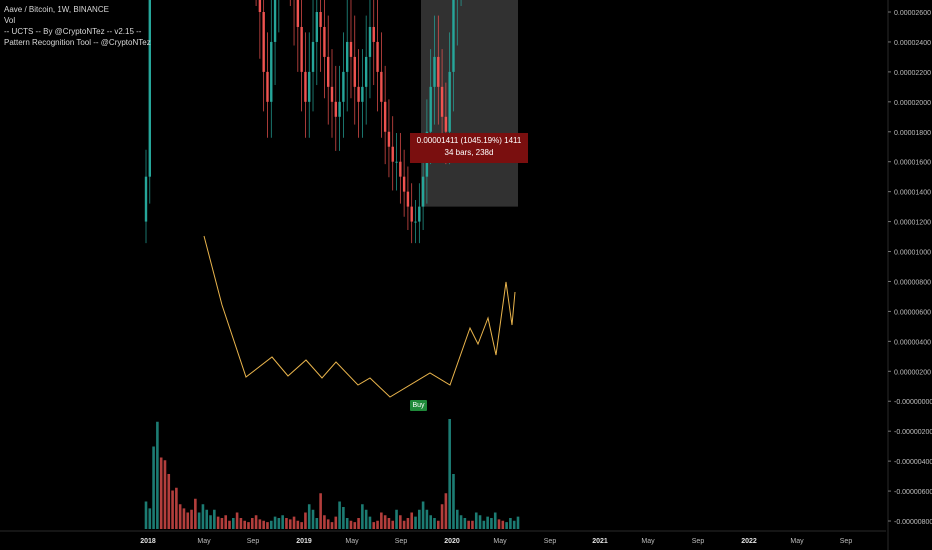 Image resolution: width=932 pixels, height=550 pixels. Describe the element at coordinates (912, 372) in the screenshot. I see `y-tick-label: 0.00000200` at that location.